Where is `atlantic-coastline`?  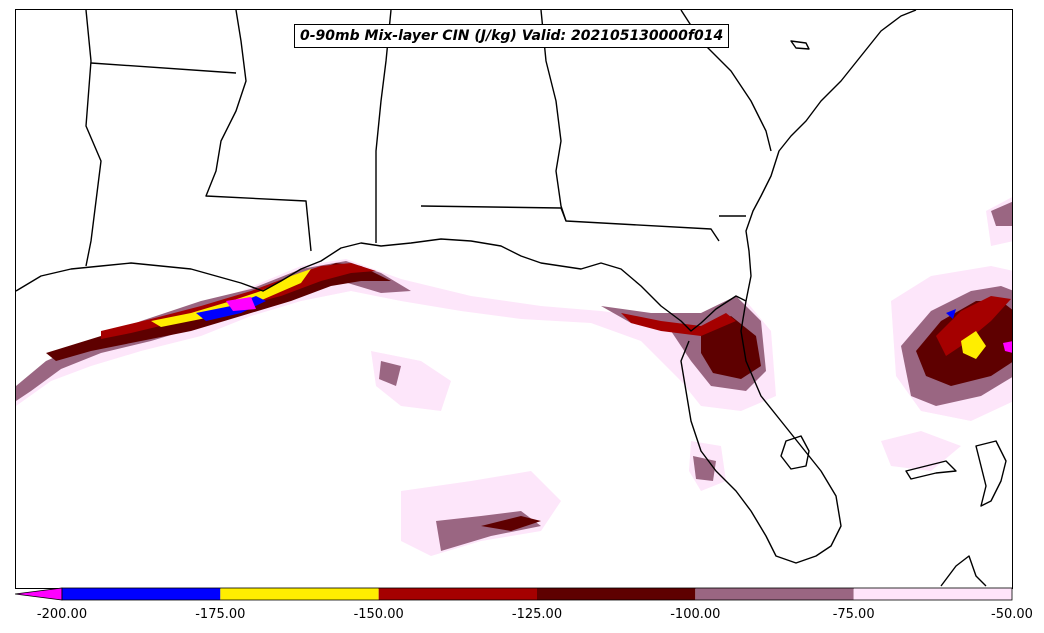 atlantic-coastline is located at coordinates (831, 156).